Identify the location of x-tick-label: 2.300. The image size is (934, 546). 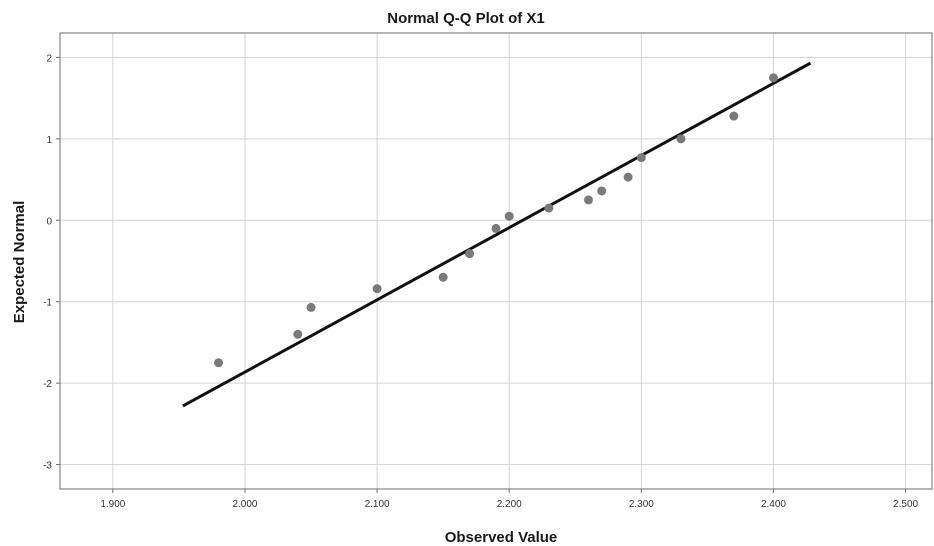
(641, 504).